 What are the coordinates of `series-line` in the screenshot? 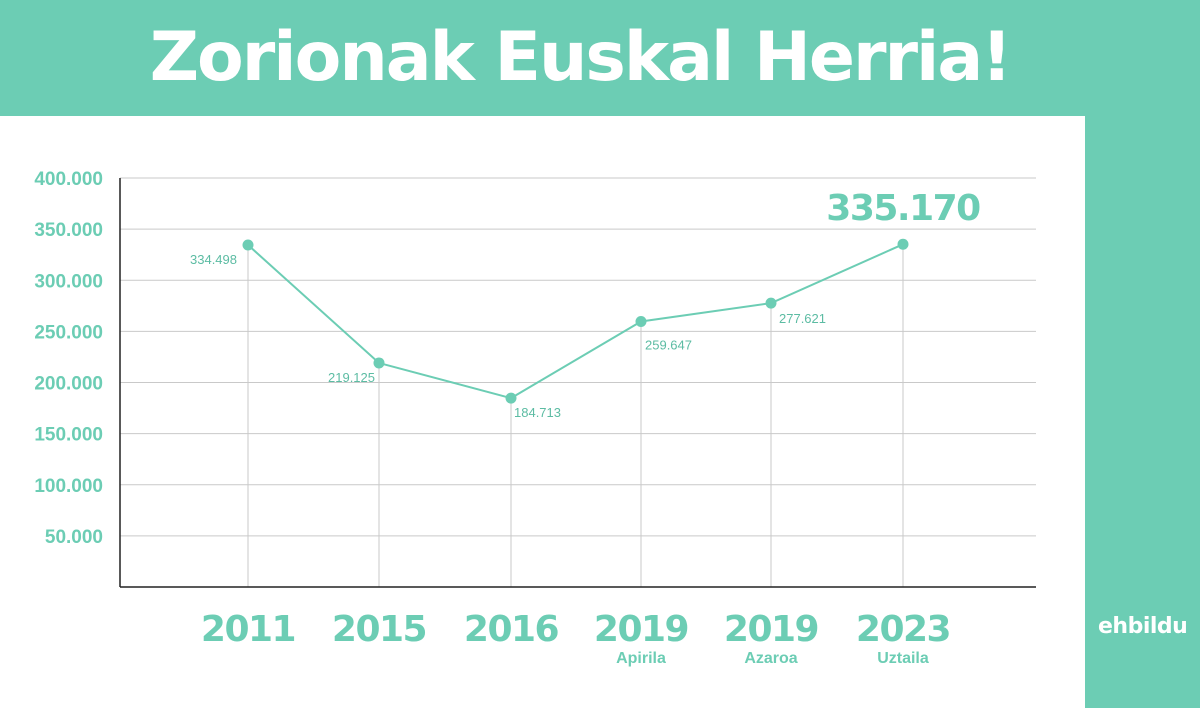 It's located at (575, 321).